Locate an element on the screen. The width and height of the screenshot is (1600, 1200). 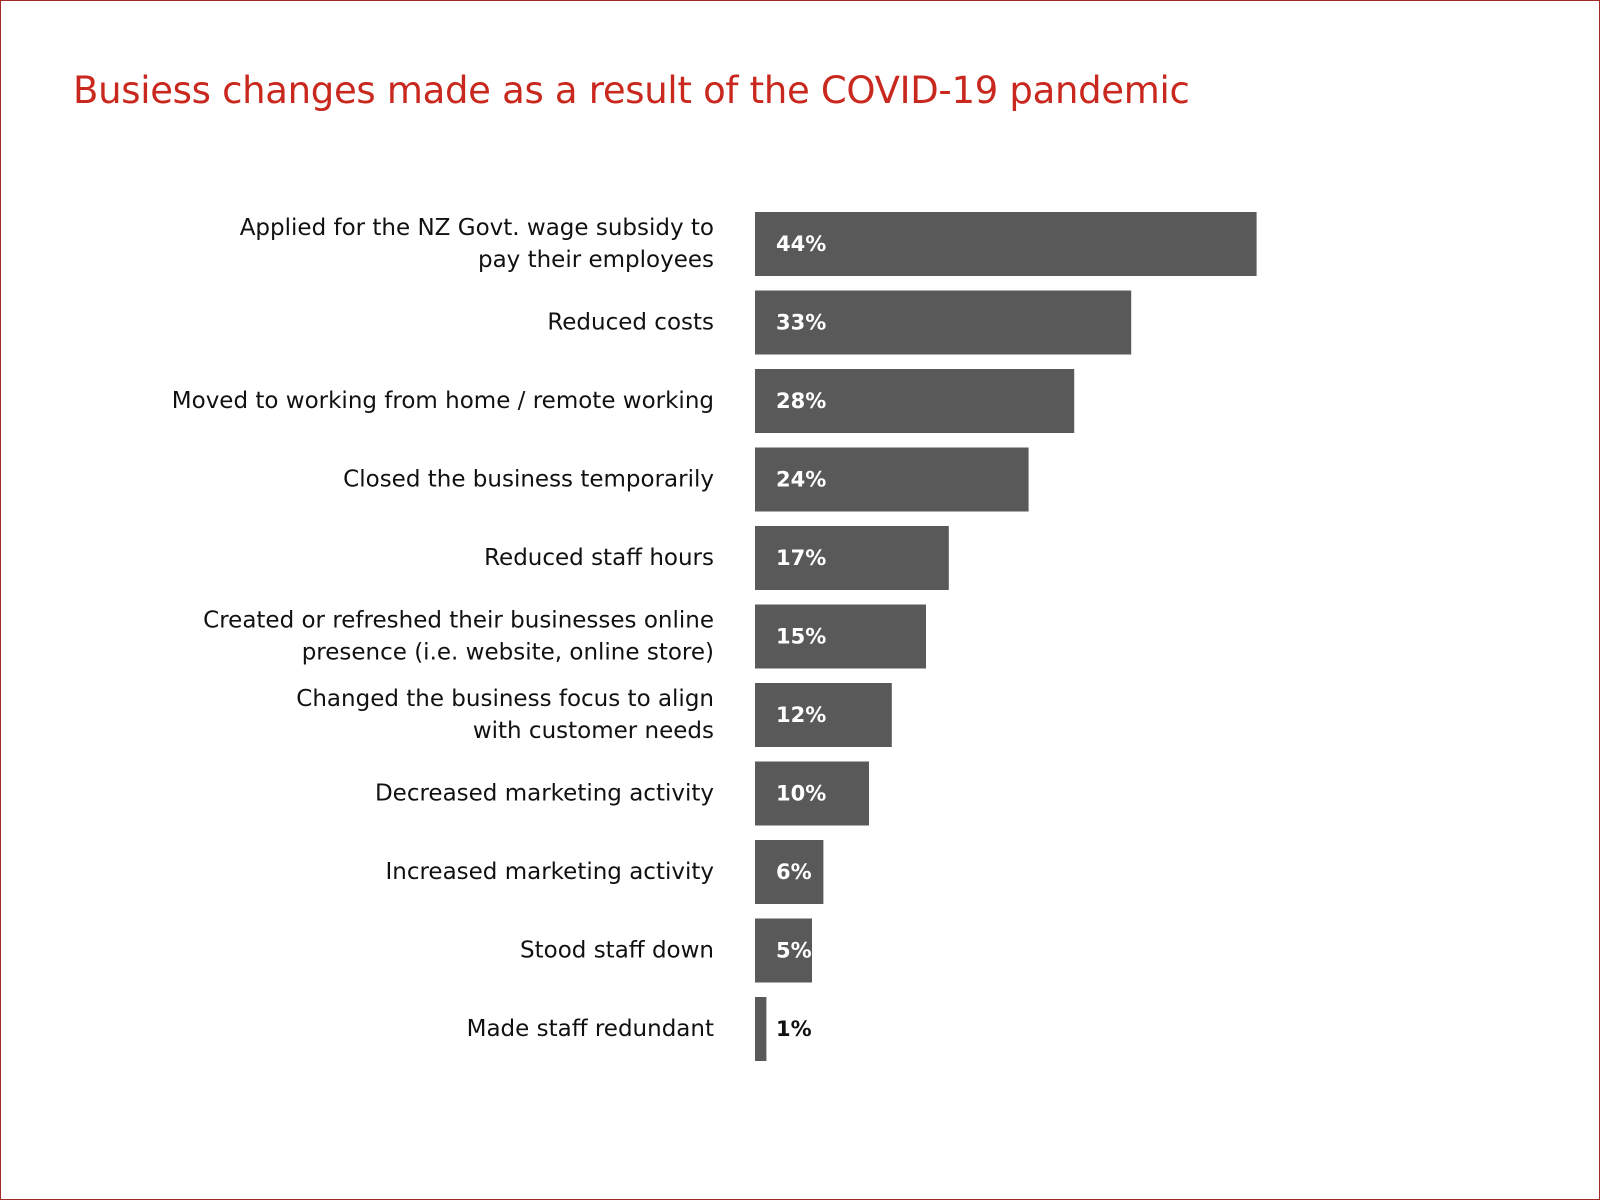
value-label-1: 44% is located at coordinates (801, 244).